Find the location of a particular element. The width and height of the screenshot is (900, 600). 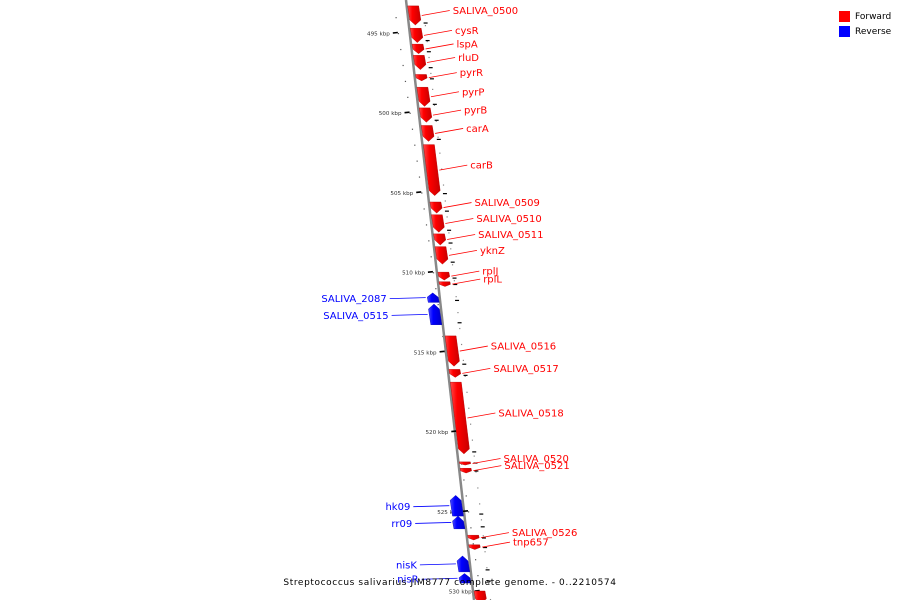

gene-label: nisK is located at coordinates (406, 565).